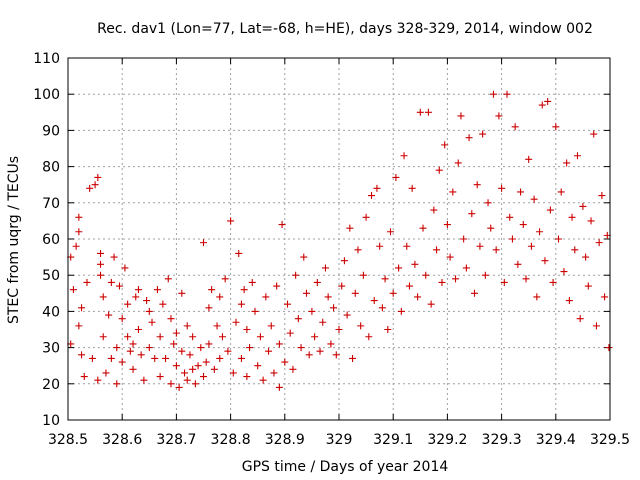 The width and height of the screenshot is (640, 480). What do you see at coordinates (14, 240) in the screenshot?
I see `y-axis-label: STEC from uqrg / TECUs` at bounding box center [14, 240].